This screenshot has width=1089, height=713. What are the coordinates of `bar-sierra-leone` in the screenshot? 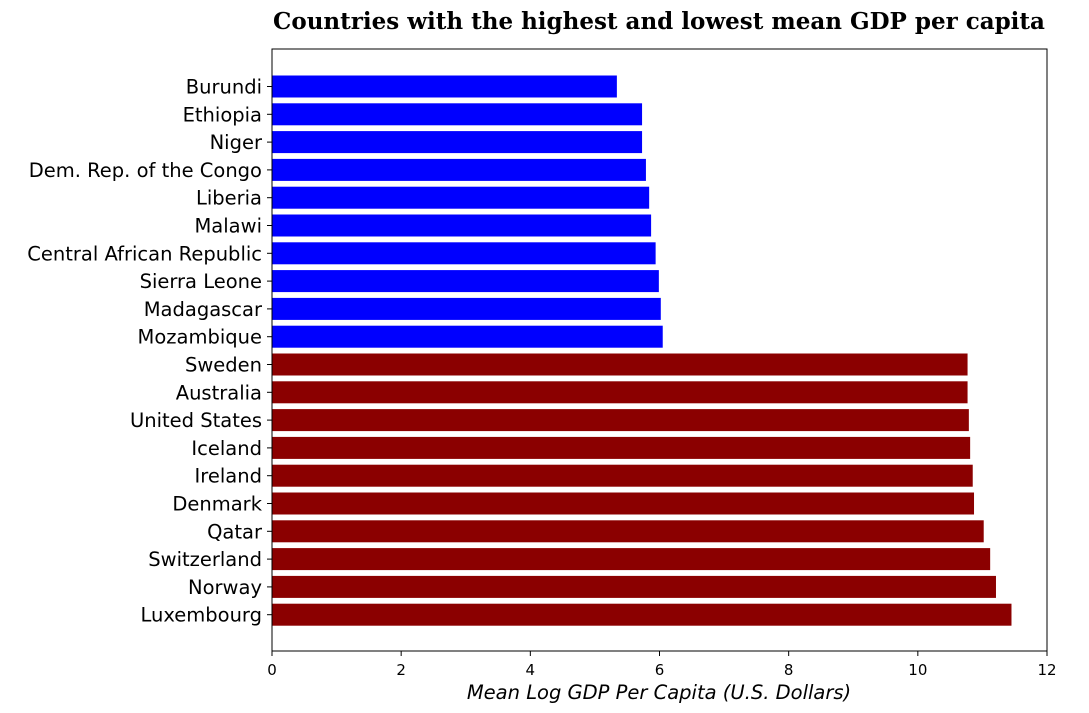 It's located at (465, 281).